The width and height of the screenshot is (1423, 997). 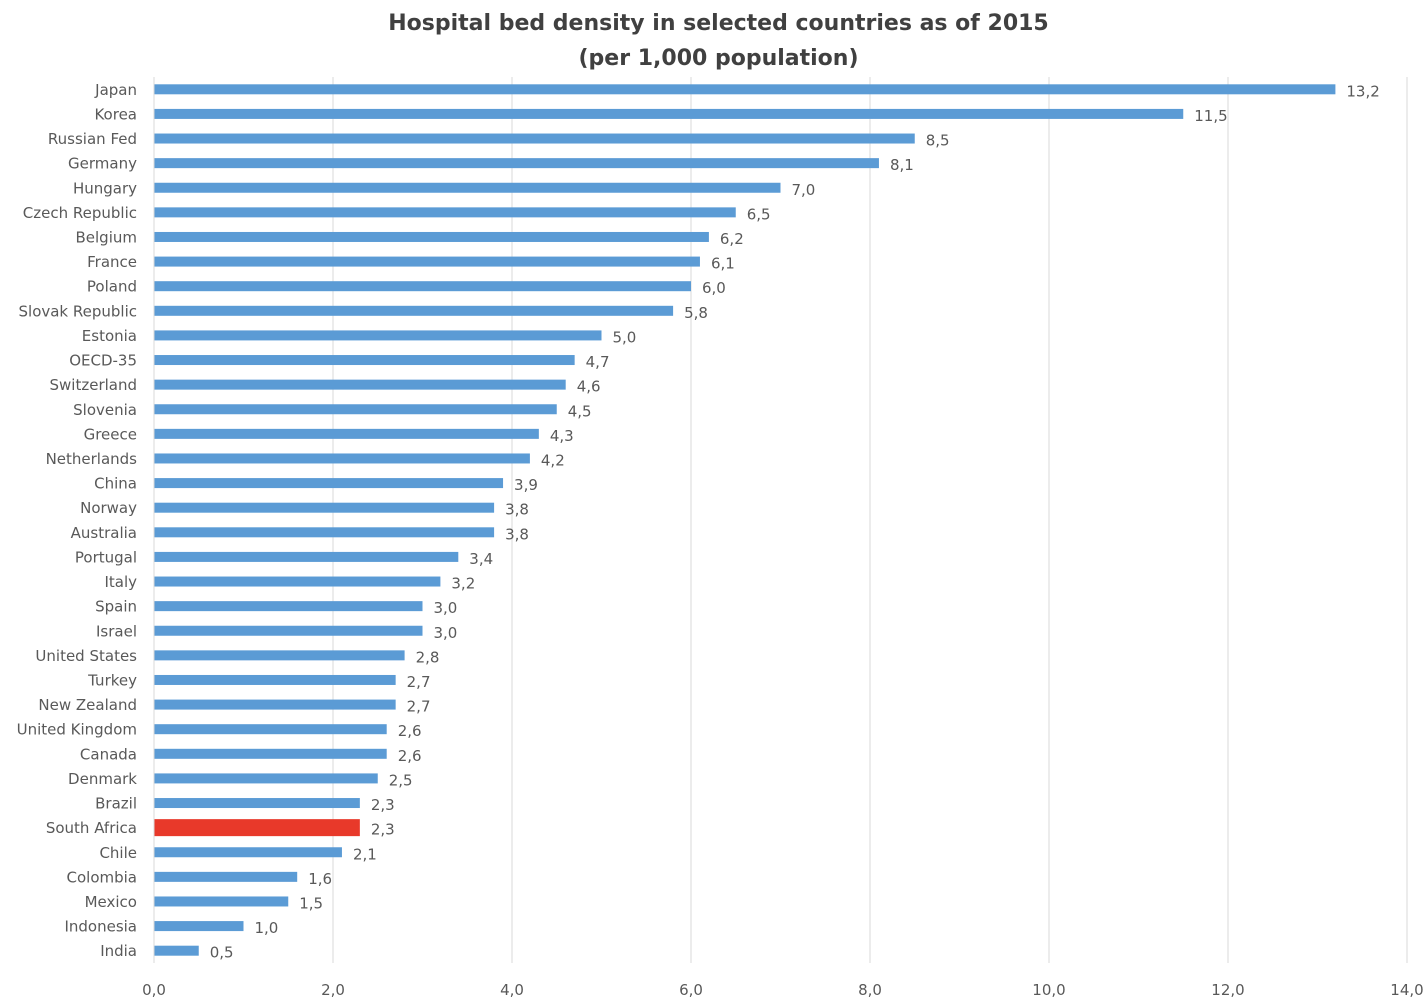 What do you see at coordinates (86, 656) in the screenshot?
I see `category-label: United States` at bounding box center [86, 656].